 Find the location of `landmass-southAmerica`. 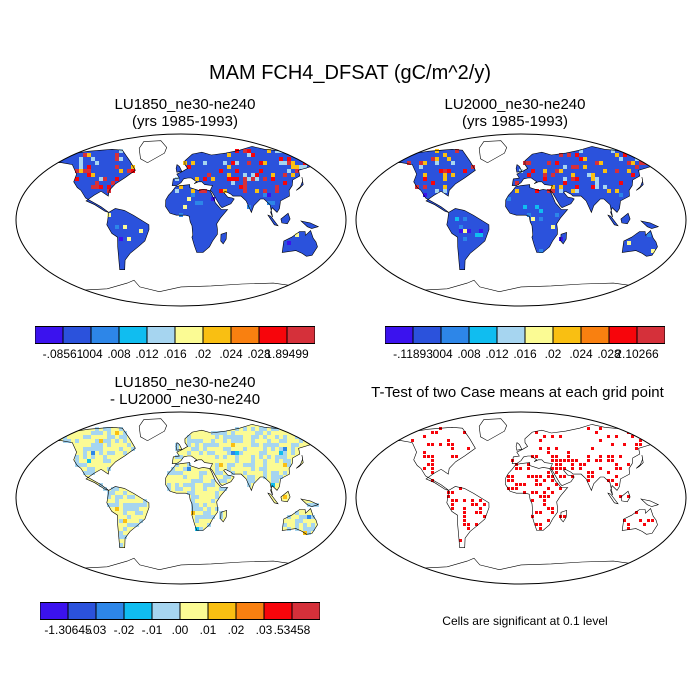

landmass-southAmerica is located at coordinates (467, 239).